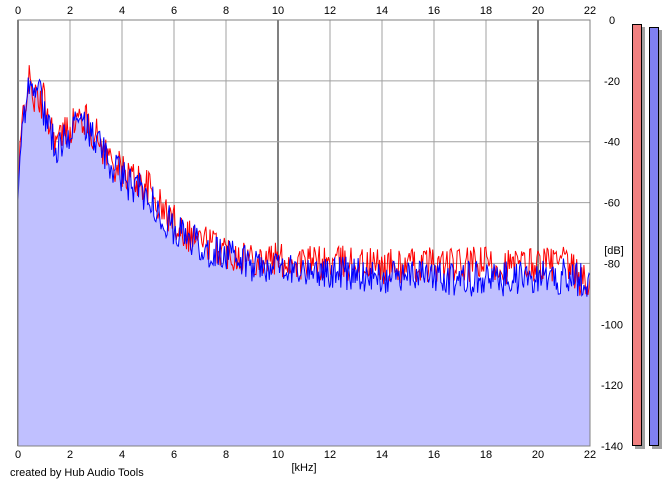 The image size is (672, 486). I want to click on y-tick-label: -100, so click(612, 325).